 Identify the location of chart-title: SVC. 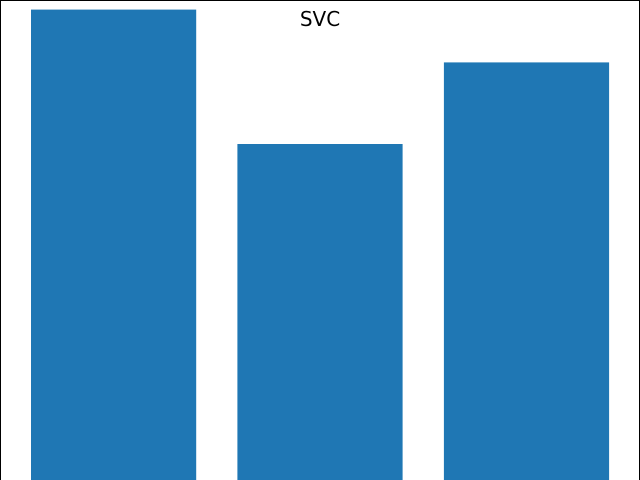
(320, 19).